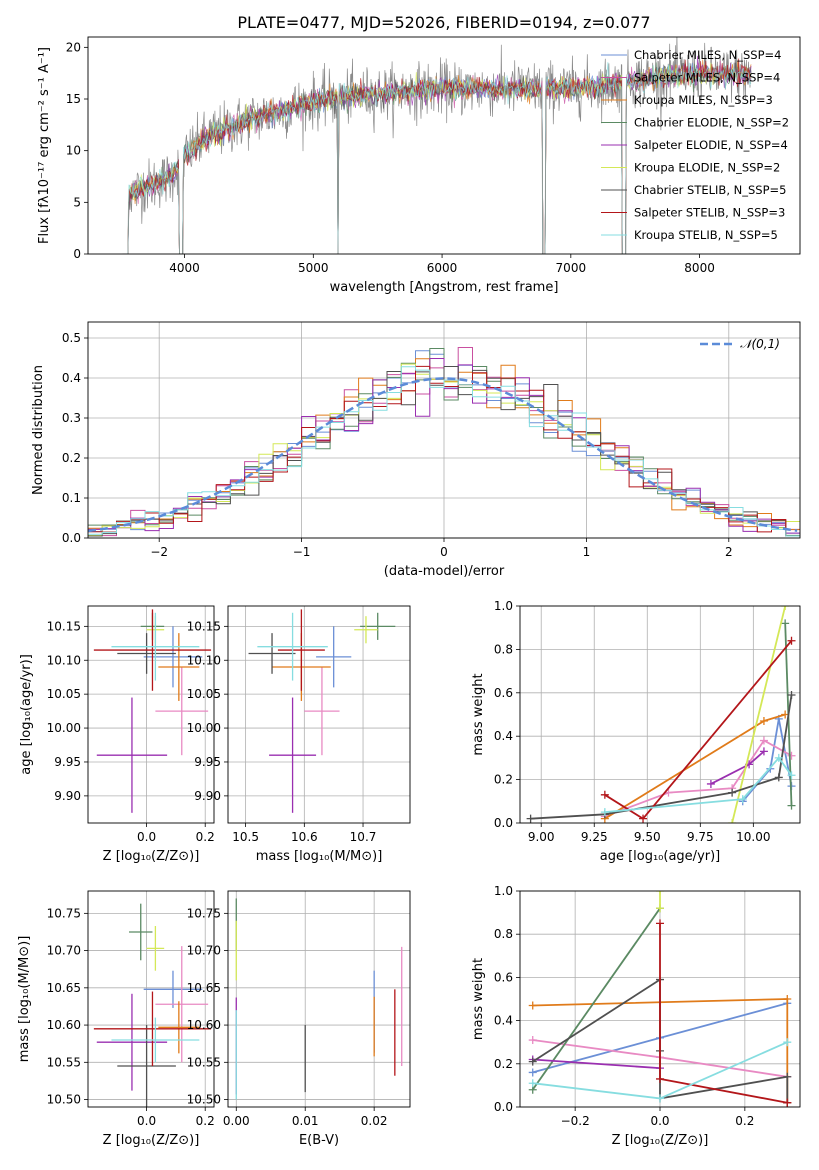 The image size is (819, 1170). I want to click on z-weight-ylabel: mass weight, so click(478, 999).